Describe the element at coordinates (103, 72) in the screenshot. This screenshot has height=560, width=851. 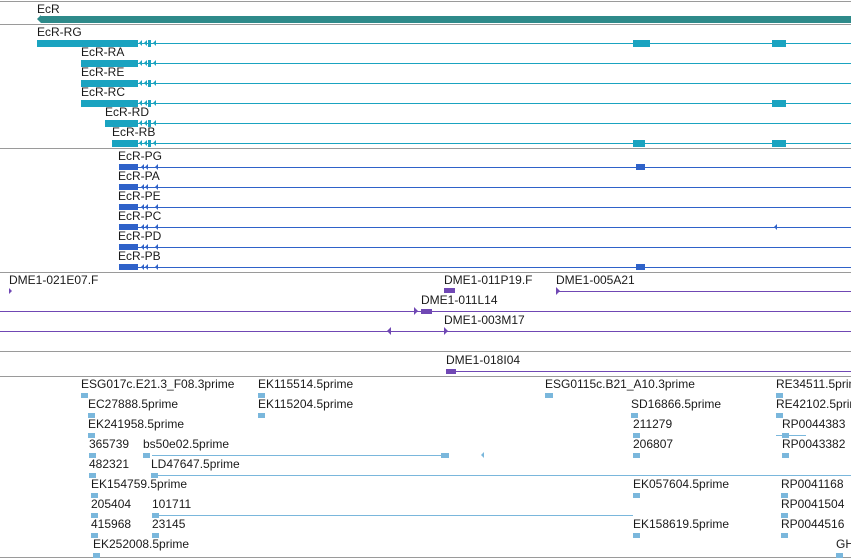
I see `transcript-label: EcR-RE` at that location.